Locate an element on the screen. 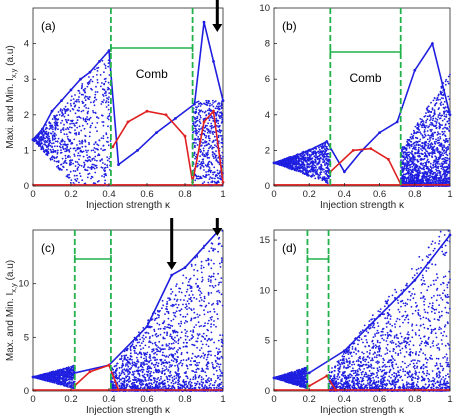 The image size is (474, 419). x-tick-label: 0.8 is located at coordinates (414, 194).